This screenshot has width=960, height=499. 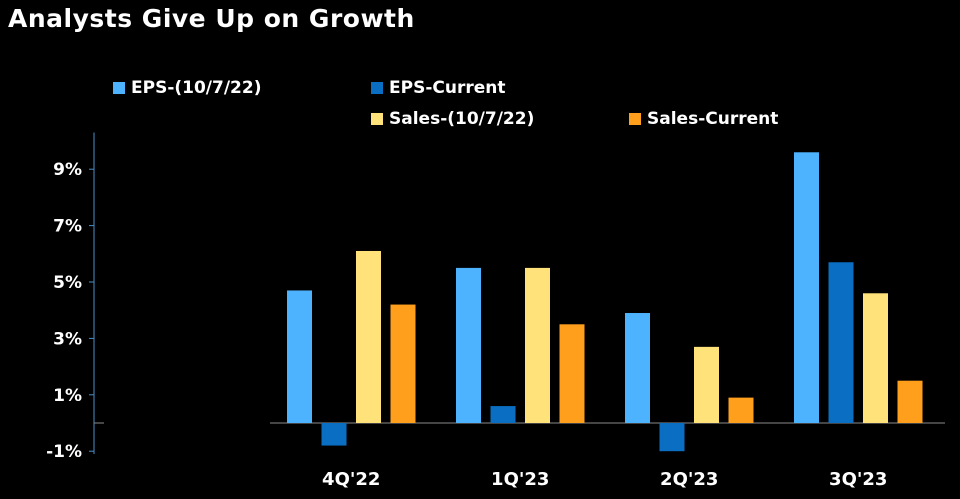 I want to click on chart-title: Analysts Give Up on Growth, so click(x=211, y=18).